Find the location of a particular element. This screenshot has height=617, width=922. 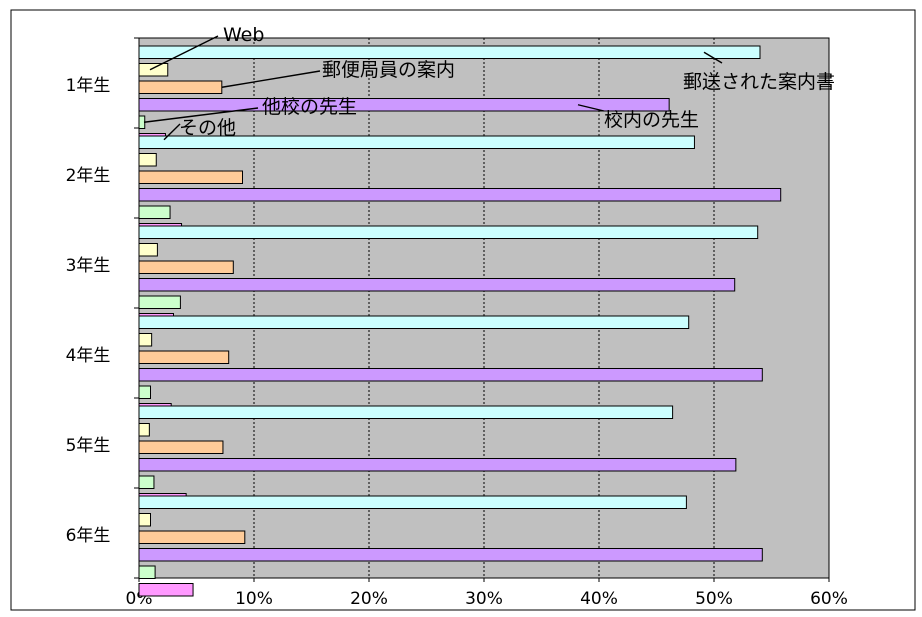

x-tick-label: 20% is located at coordinates (369, 599).